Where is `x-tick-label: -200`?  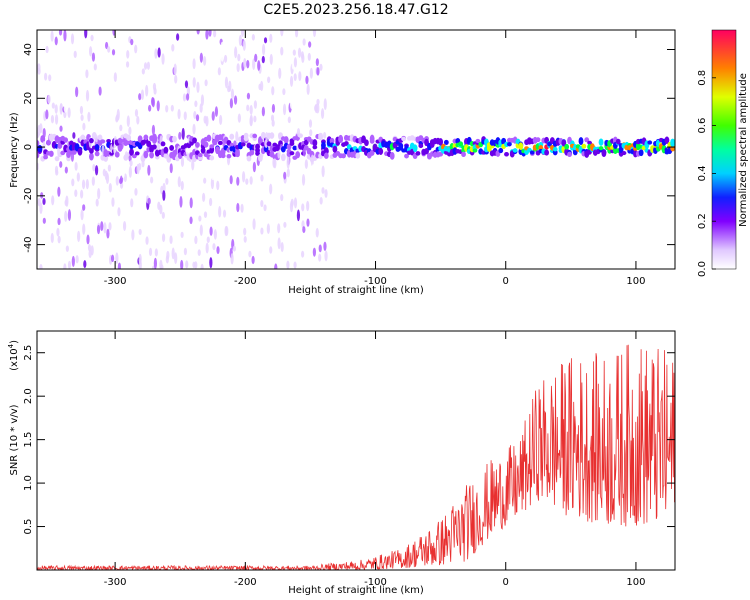
x-tick-label: -200 is located at coordinates (245, 582).